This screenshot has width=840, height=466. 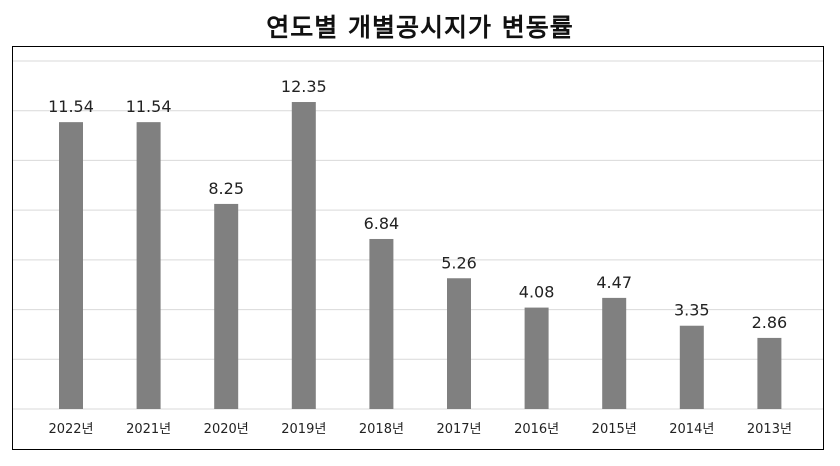 What do you see at coordinates (691, 429) in the screenshot?
I see `category-label: 2014년` at bounding box center [691, 429].